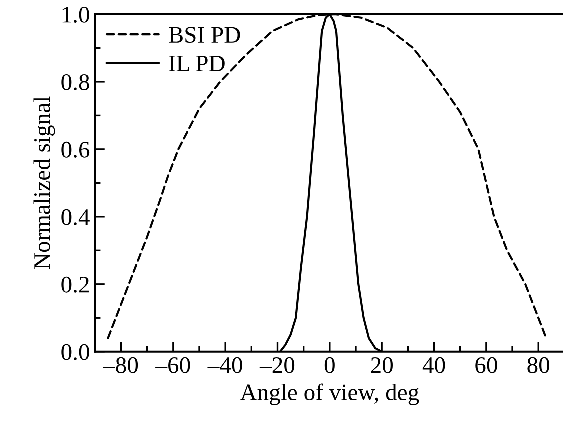 The width and height of the screenshot is (563, 426). What do you see at coordinates (45, 183) in the screenshot?
I see `y-axis-title: Normalized signal` at bounding box center [45, 183].